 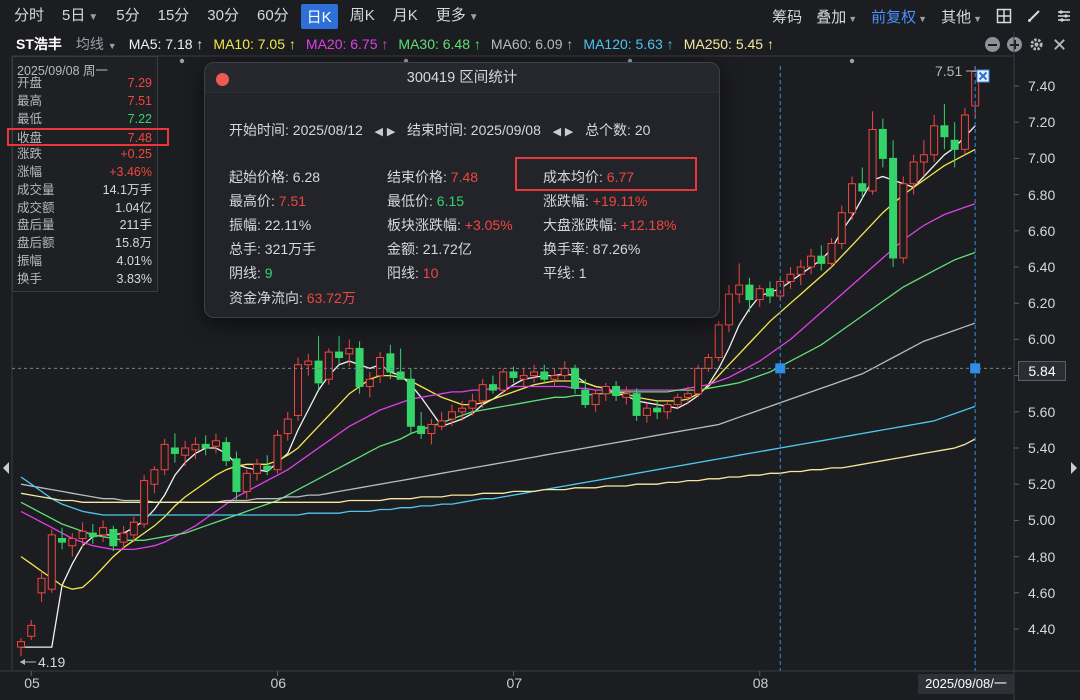 What do you see at coordinates (267, 201) in the screenshot?
I see `stat-cell: 最高价: 7.51` at bounding box center [267, 201].